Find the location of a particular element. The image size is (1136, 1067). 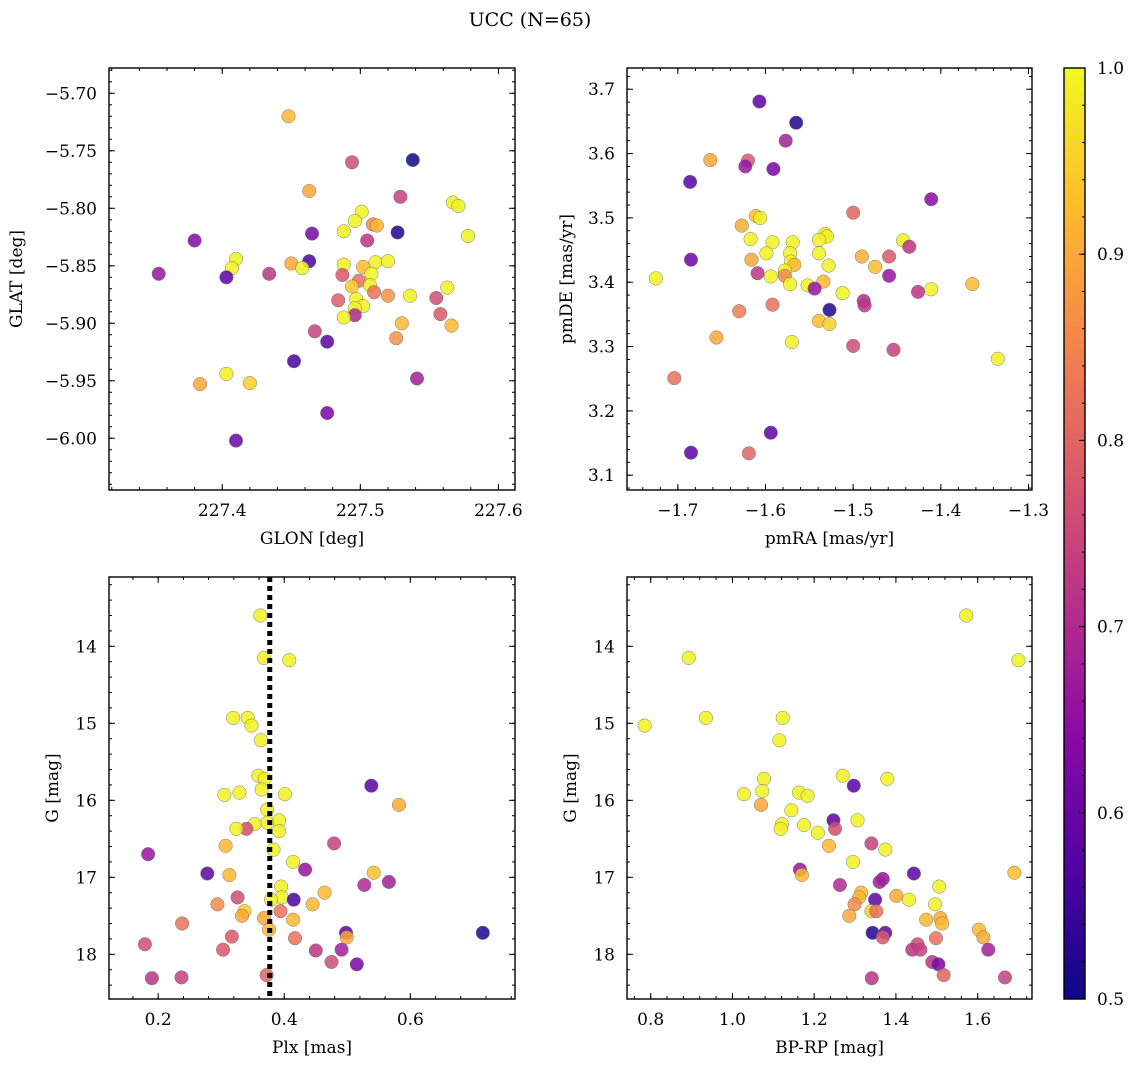

y-tick-label: 3.4 is located at coordinates (601, 283).